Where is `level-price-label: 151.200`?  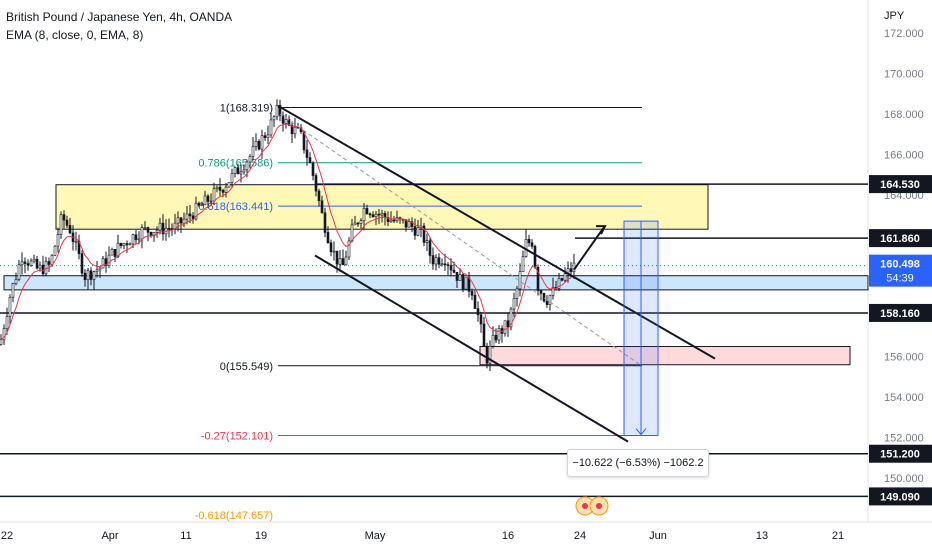
level-price-label: 151.200 is located at coordinates (900, 455).